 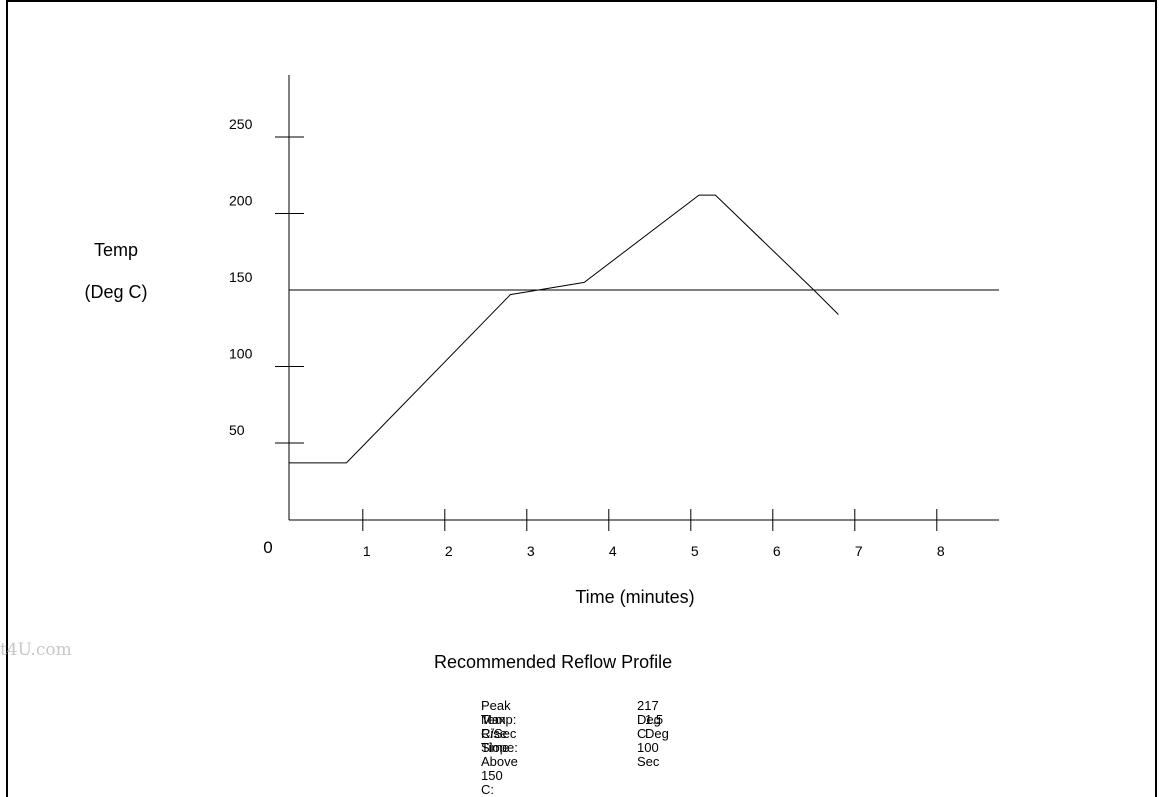 I want to click on spec-value-wrap: C/Sec, so click(x=499, y=733).